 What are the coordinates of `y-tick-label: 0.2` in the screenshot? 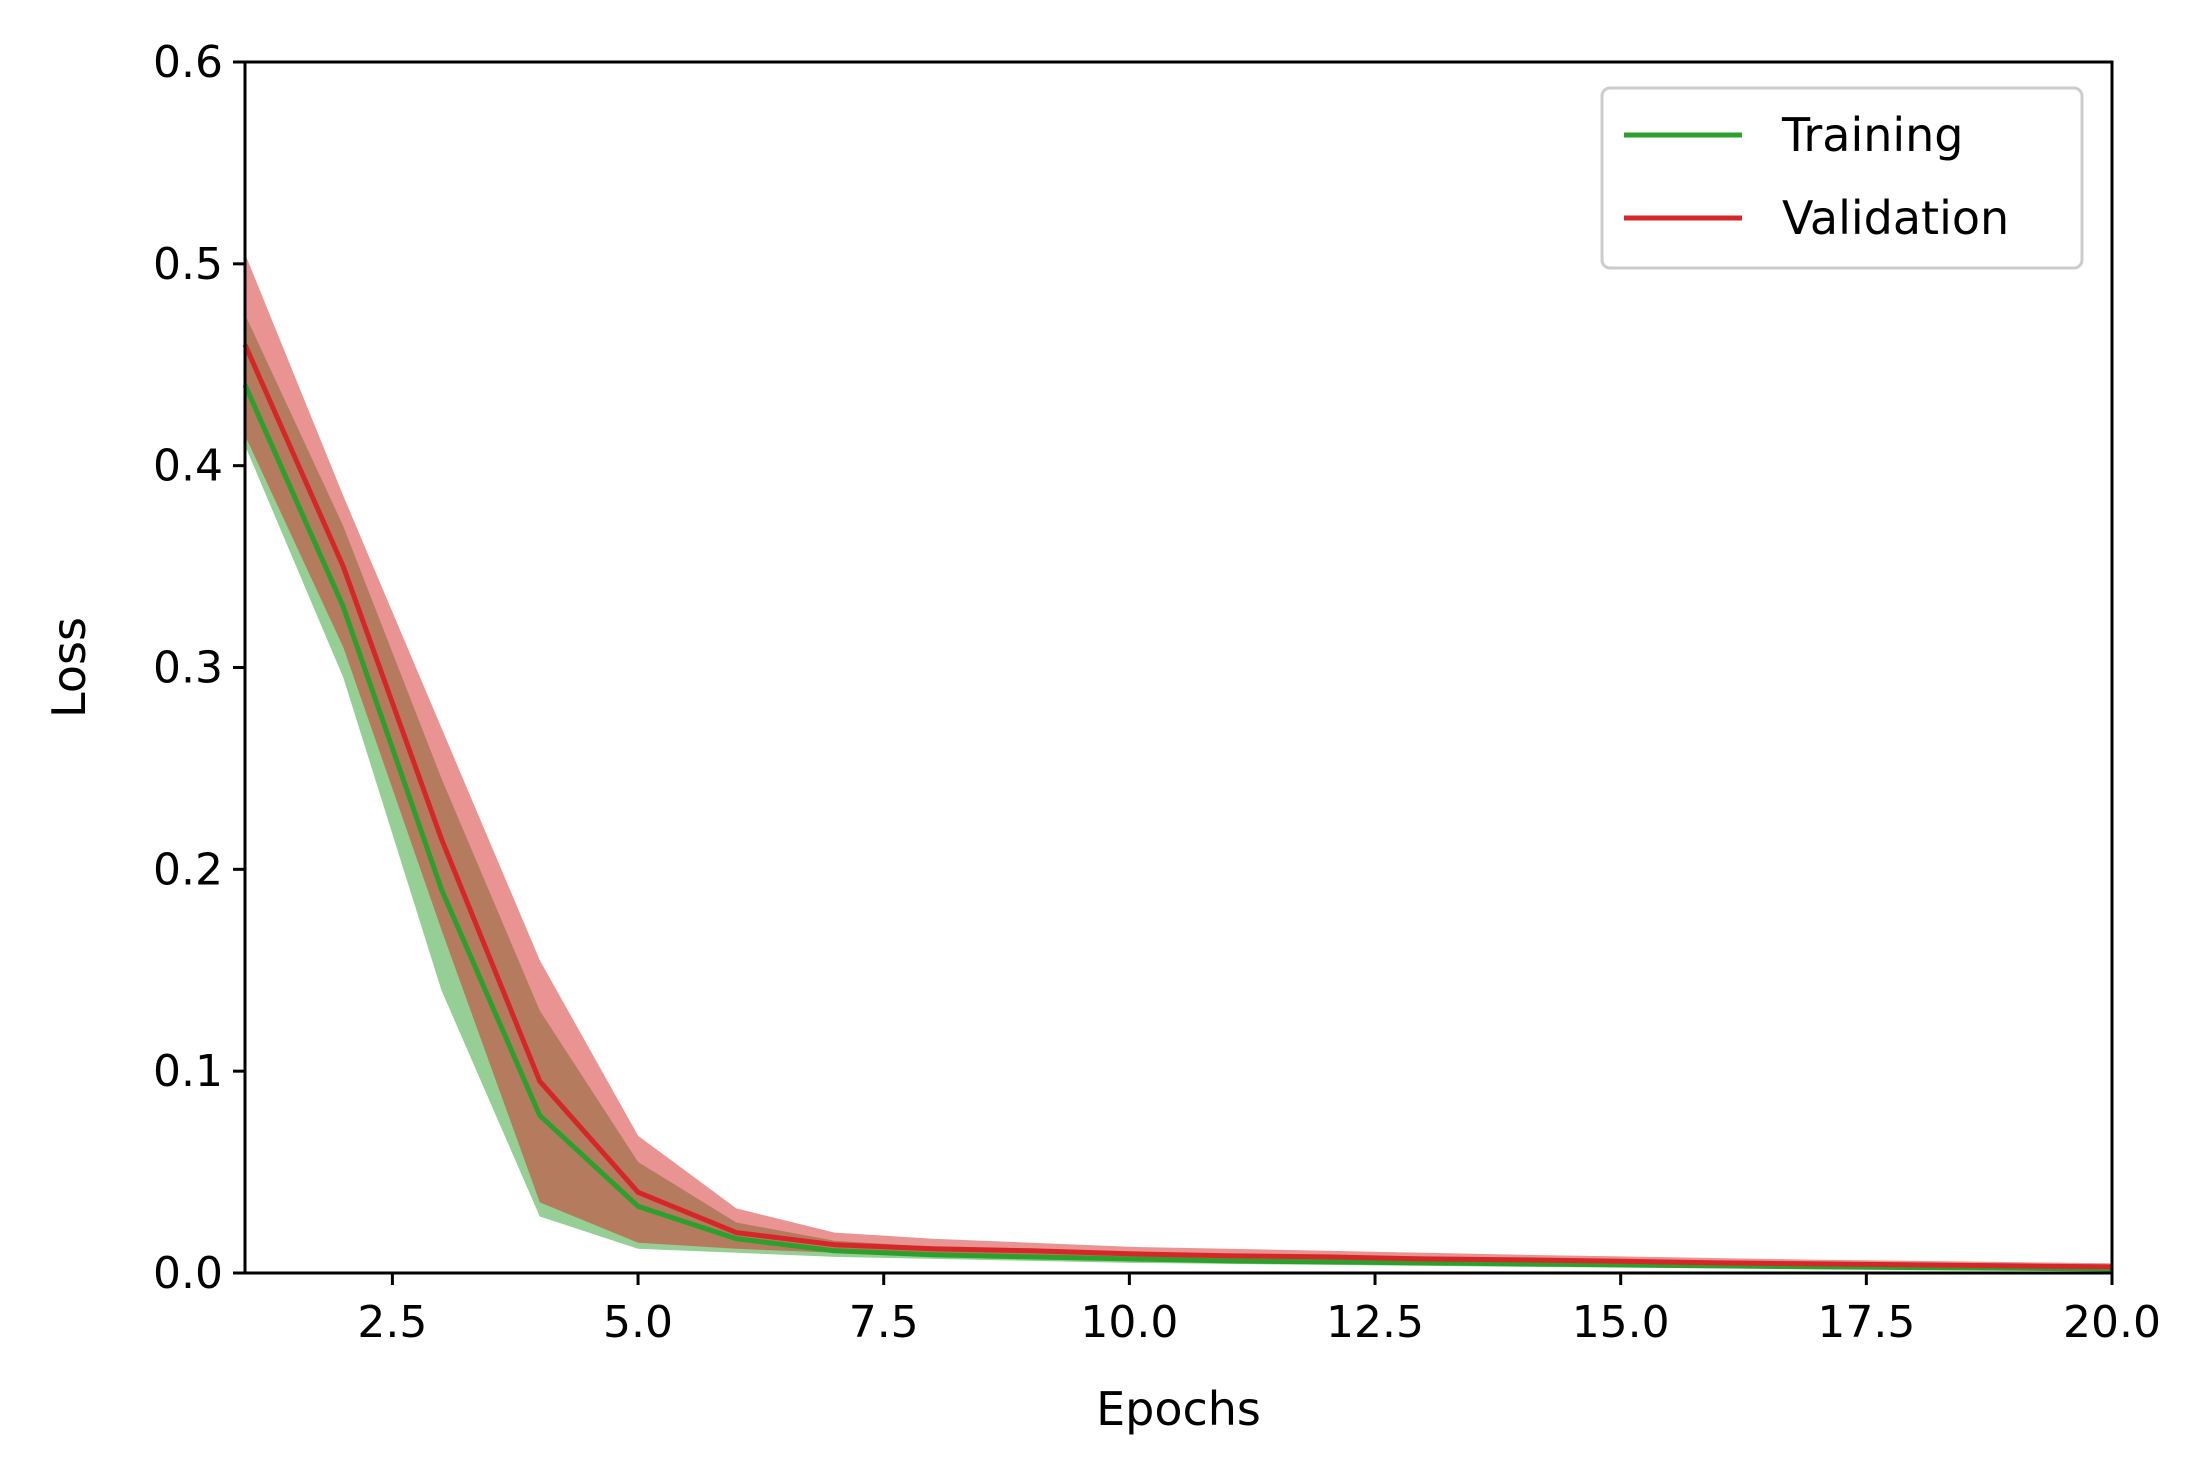 It's located at (188, 869).